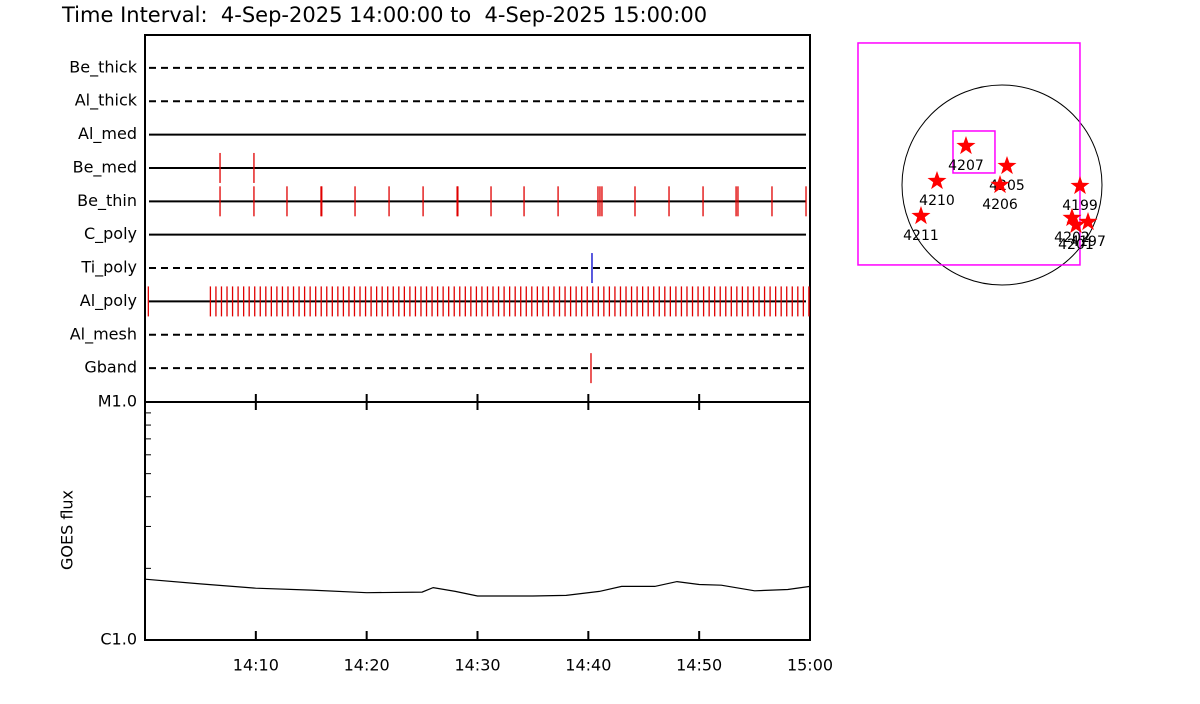 This screenshot has width=1200, height=704. What do you see at coordinates (108, 268) in the screenshot?
I see `row-label: Ti_poly` at bounding box center [108, 268].